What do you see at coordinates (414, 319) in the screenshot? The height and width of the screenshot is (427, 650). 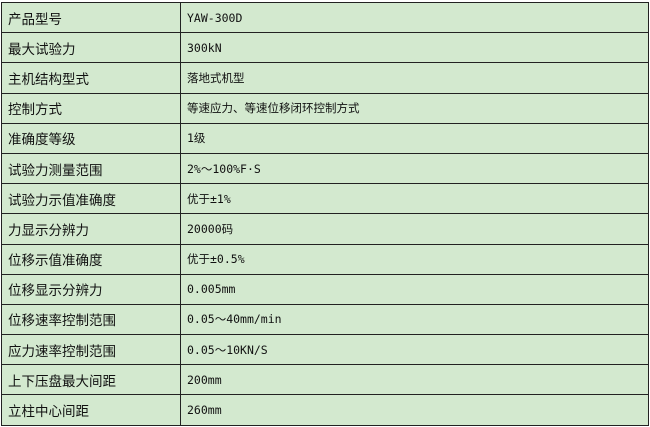 I see `spec-value: 0.05～40mm/min` at bounding box center [414, 319].